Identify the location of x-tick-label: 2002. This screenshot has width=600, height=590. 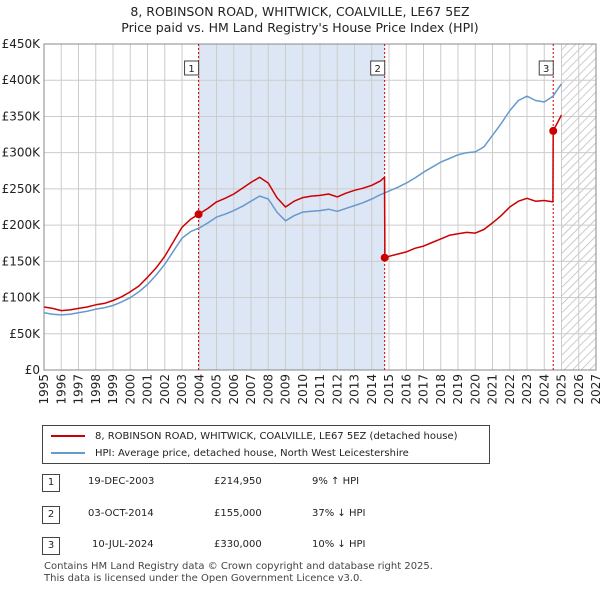
(165, 389).